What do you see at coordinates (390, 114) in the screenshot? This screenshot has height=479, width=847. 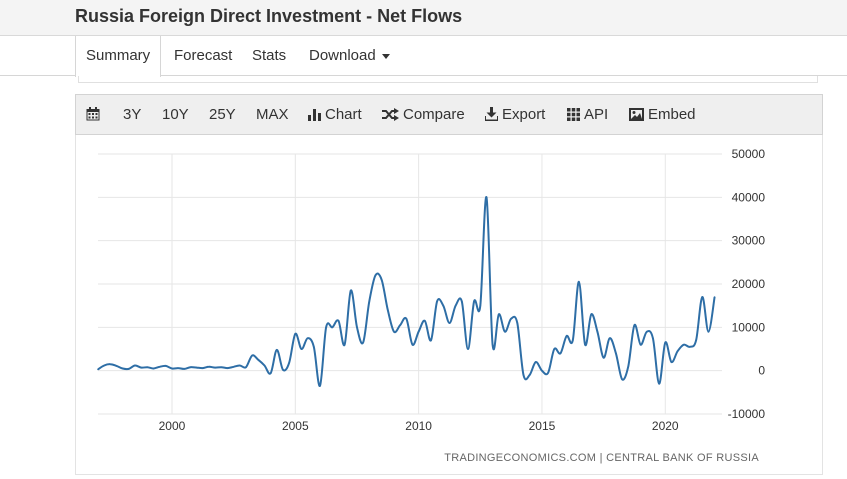 I see `shuffle-icon` at bounding box center [390, 114].